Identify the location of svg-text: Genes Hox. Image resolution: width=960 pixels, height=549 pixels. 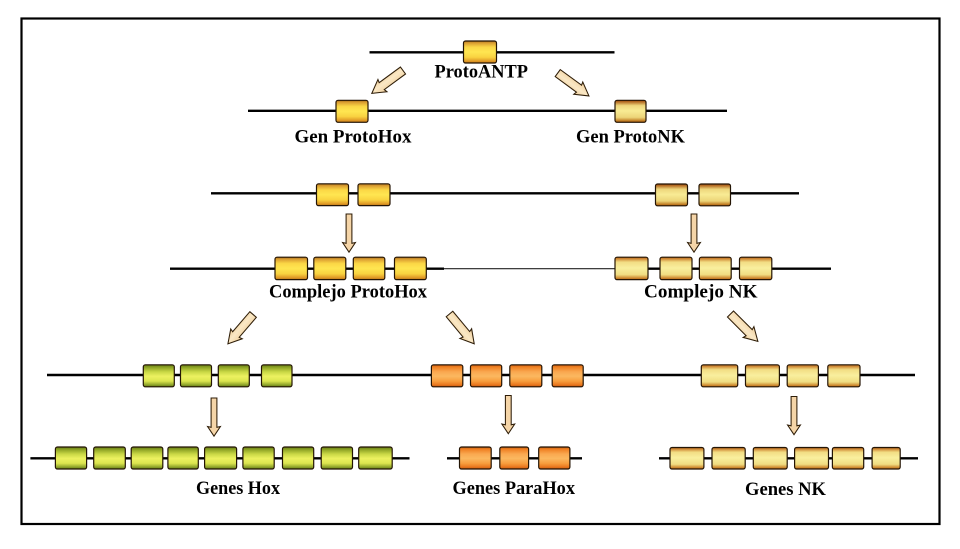
(238, 488).